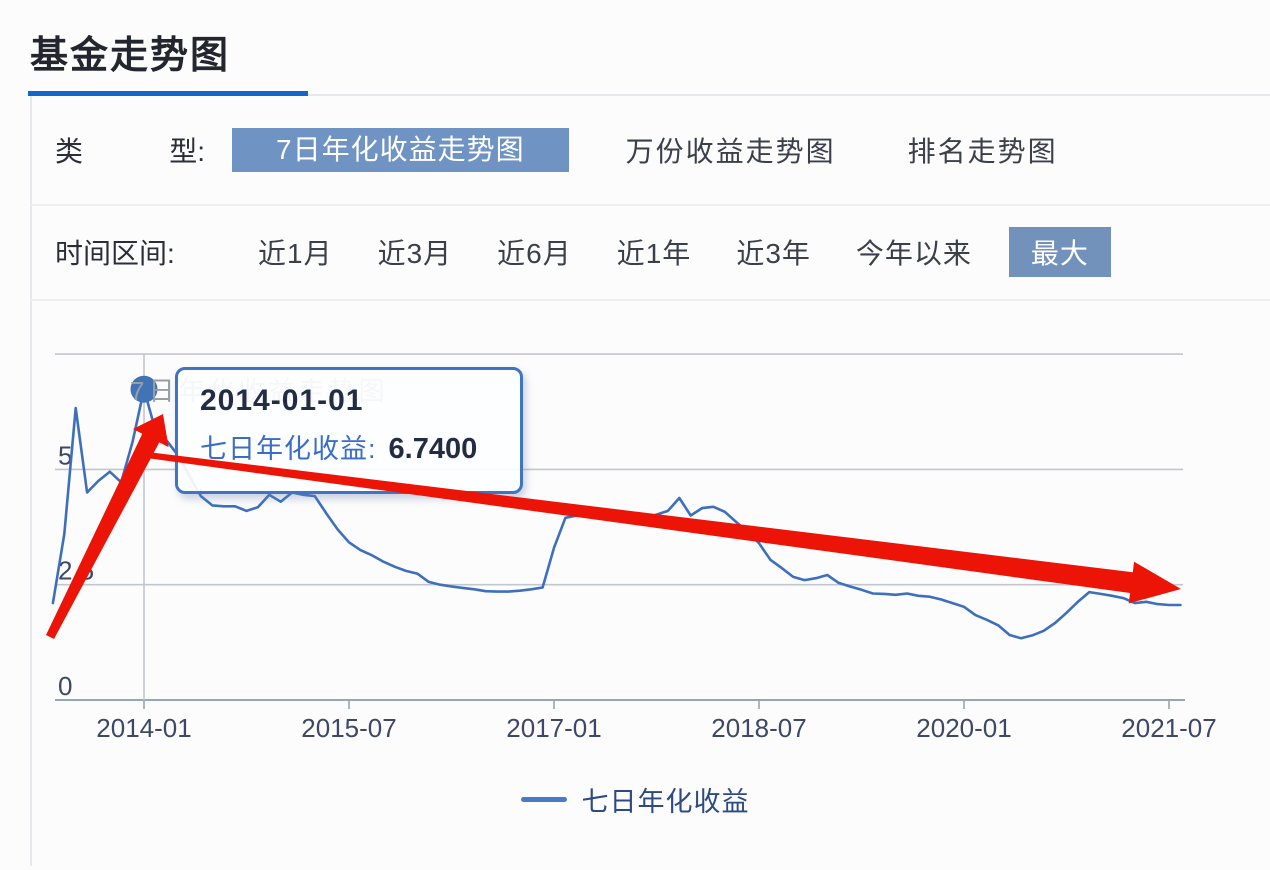 This screenshot has width=1270, height=870. What do you see at coordinates (130, 150) in the screenshot?
I see `chart-type-label: 类 型:` at bounding box center [130, 150].